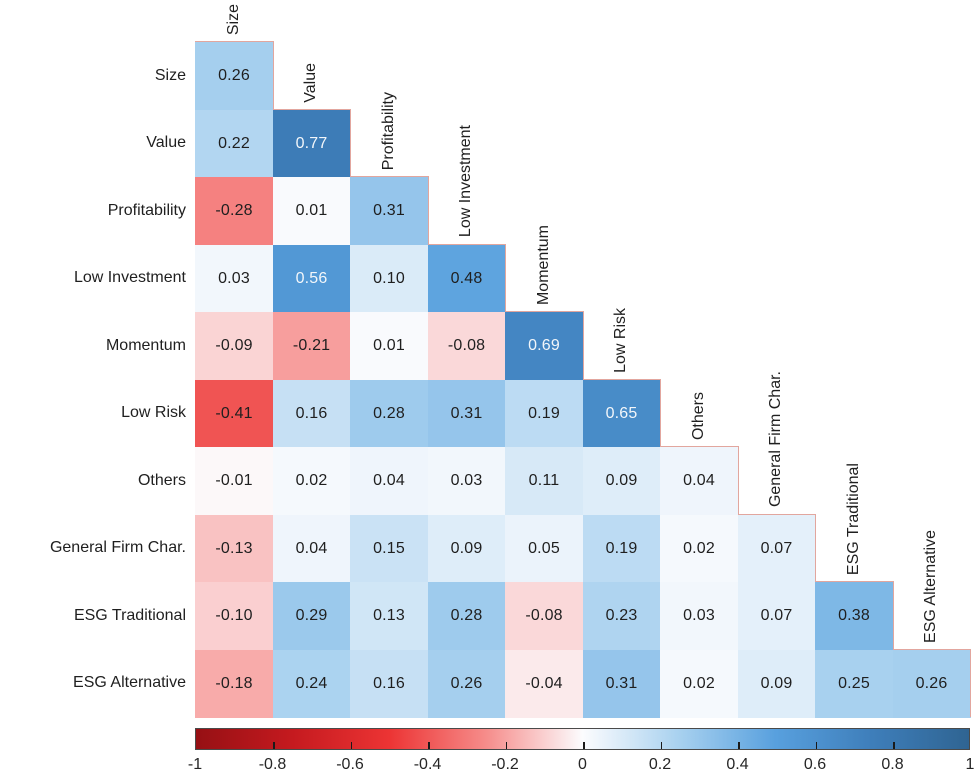 Image resolution: width=975 pixels, height=780 pixels. Describe the element at coordinates (505, 764) in the screenshot. I see `colorbar-tick-label: -0.2` at that location.